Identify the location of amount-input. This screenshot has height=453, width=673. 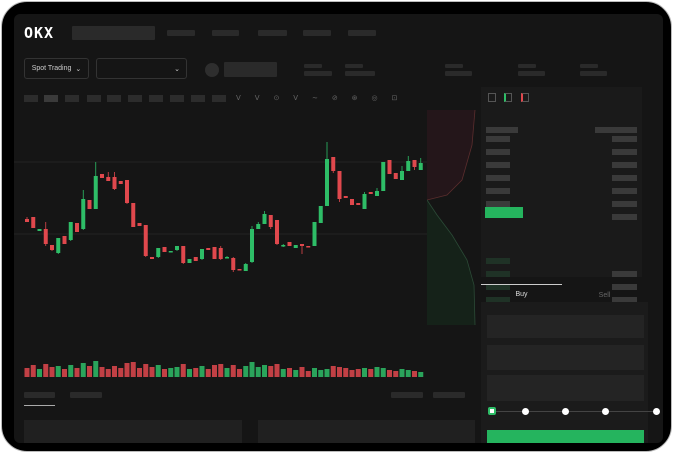
(565, 357).